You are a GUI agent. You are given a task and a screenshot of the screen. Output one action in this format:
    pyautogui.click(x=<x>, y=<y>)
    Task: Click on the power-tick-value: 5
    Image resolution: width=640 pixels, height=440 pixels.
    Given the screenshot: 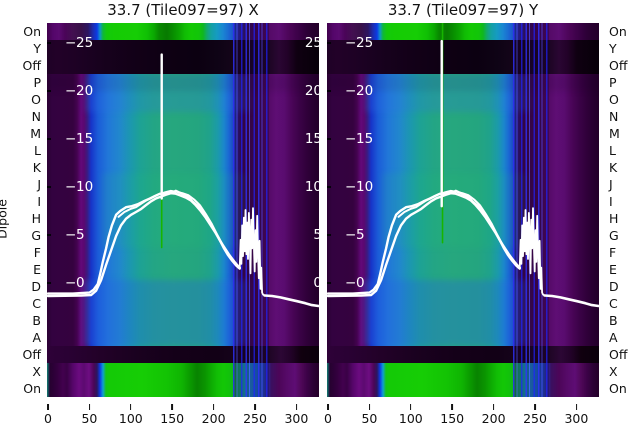 What is the action you would take?
    pyautogui.click(x=360, y=235)
    